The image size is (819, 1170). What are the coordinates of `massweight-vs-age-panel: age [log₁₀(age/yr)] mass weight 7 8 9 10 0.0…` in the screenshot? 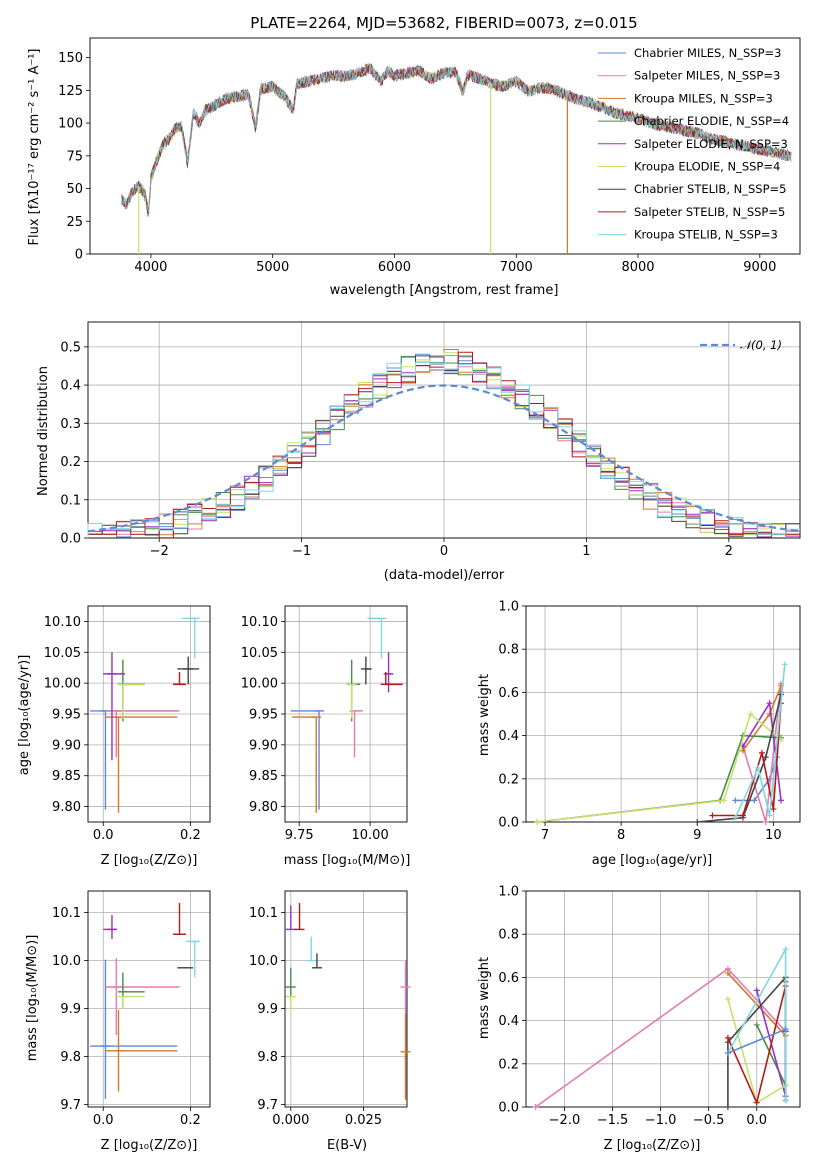 It's located at (639, 734).